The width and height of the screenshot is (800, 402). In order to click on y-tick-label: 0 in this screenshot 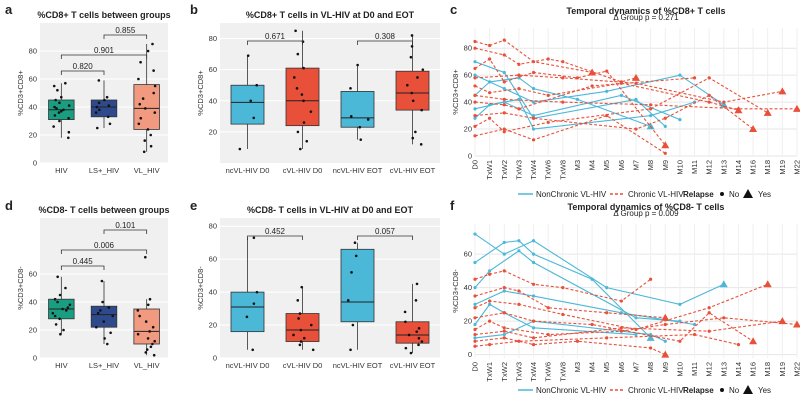, I will do `click(35, 163)`.